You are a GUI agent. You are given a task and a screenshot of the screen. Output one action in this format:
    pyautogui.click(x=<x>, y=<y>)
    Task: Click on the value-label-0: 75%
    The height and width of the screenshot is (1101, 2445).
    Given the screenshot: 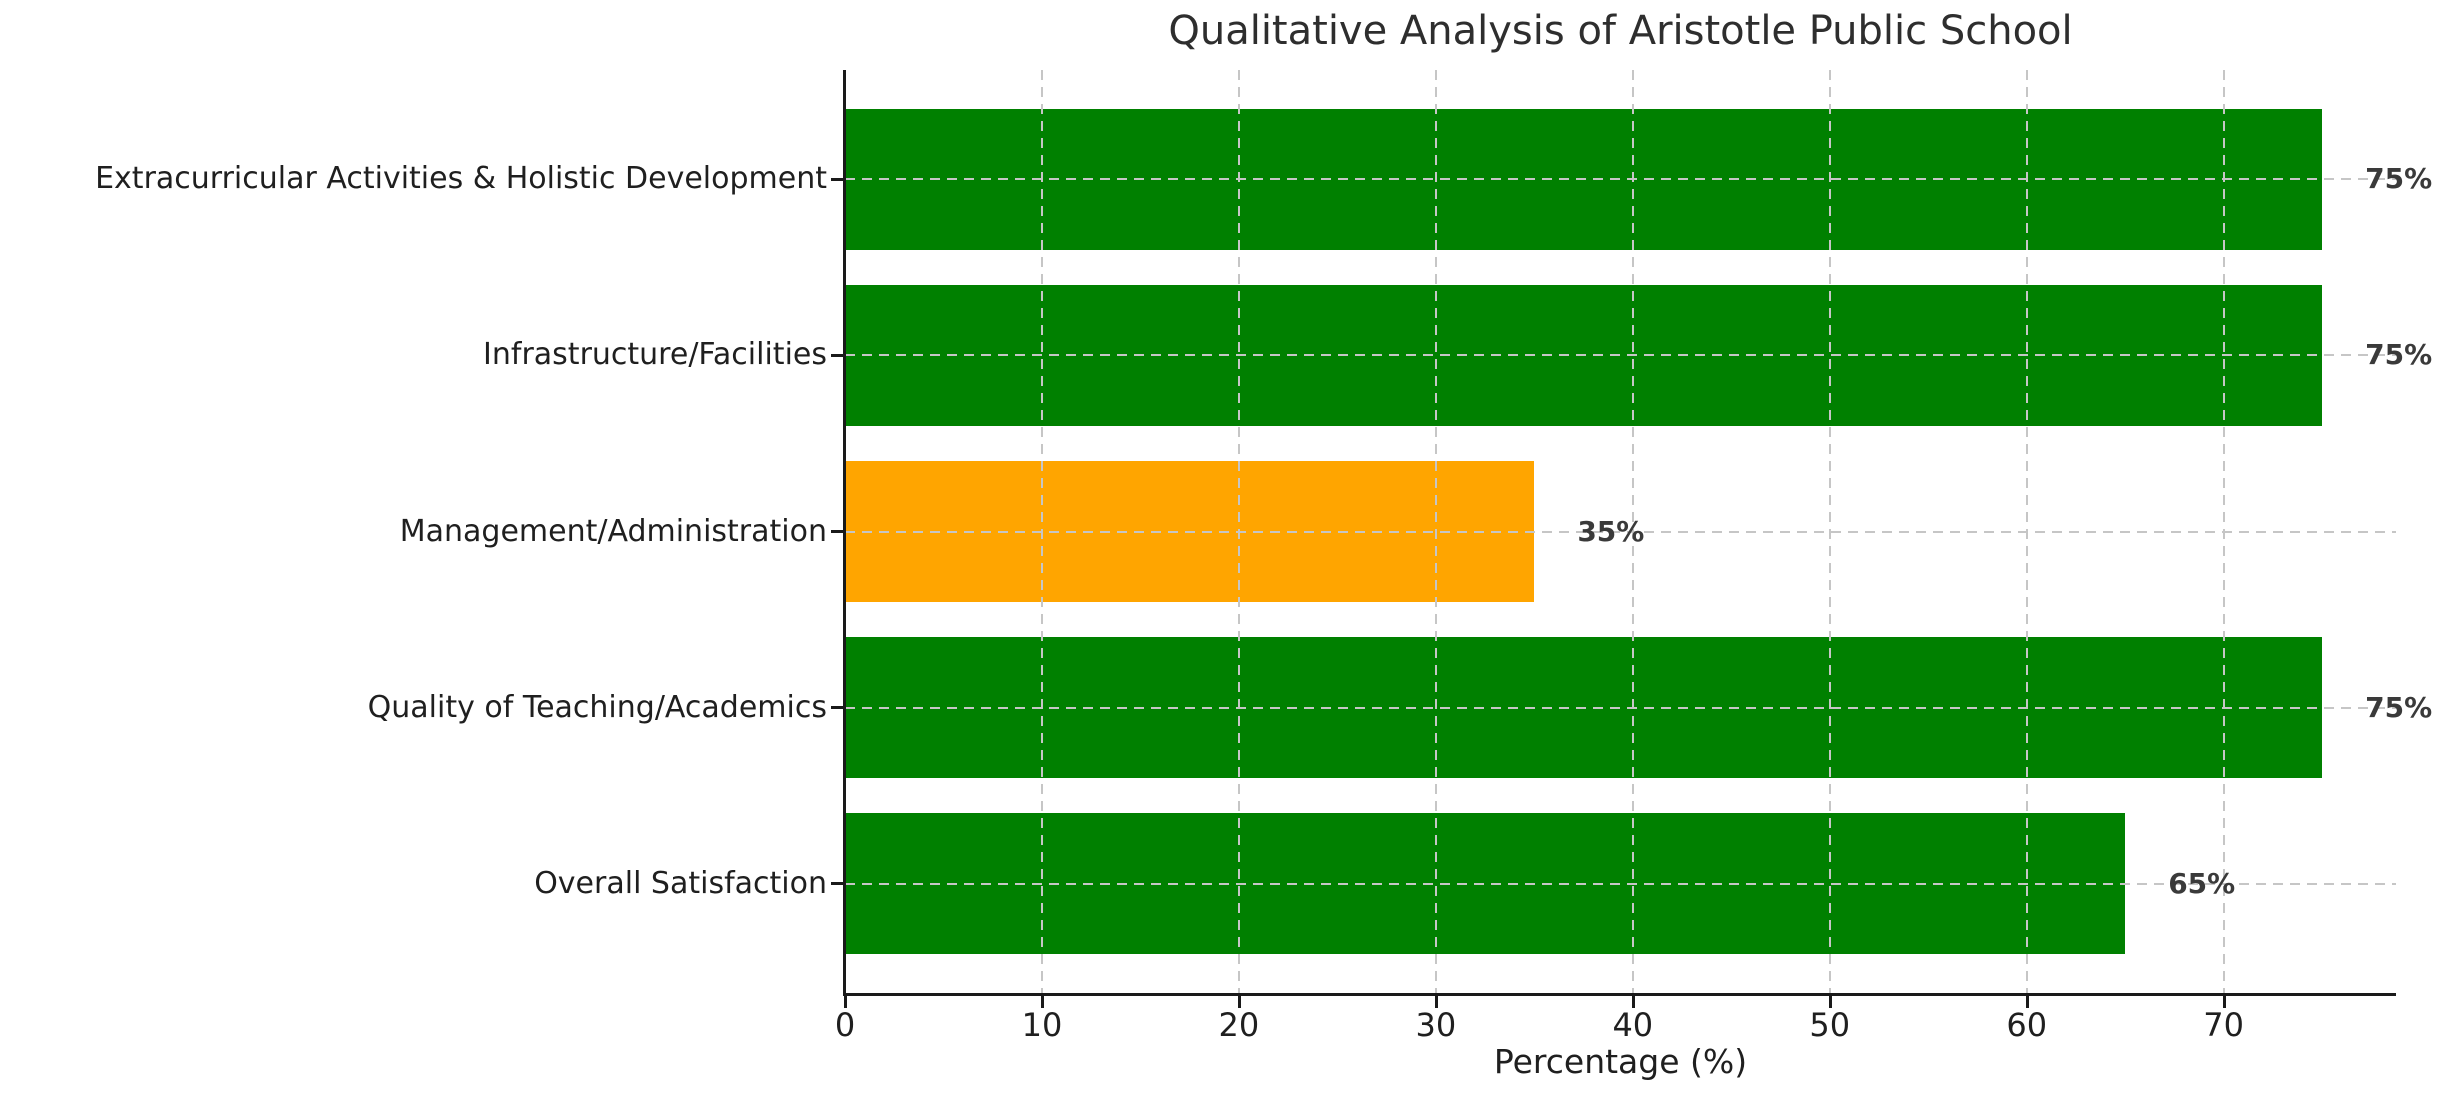 What is the action you would take?
    pyautogui.click(x=2399, y=179)
    